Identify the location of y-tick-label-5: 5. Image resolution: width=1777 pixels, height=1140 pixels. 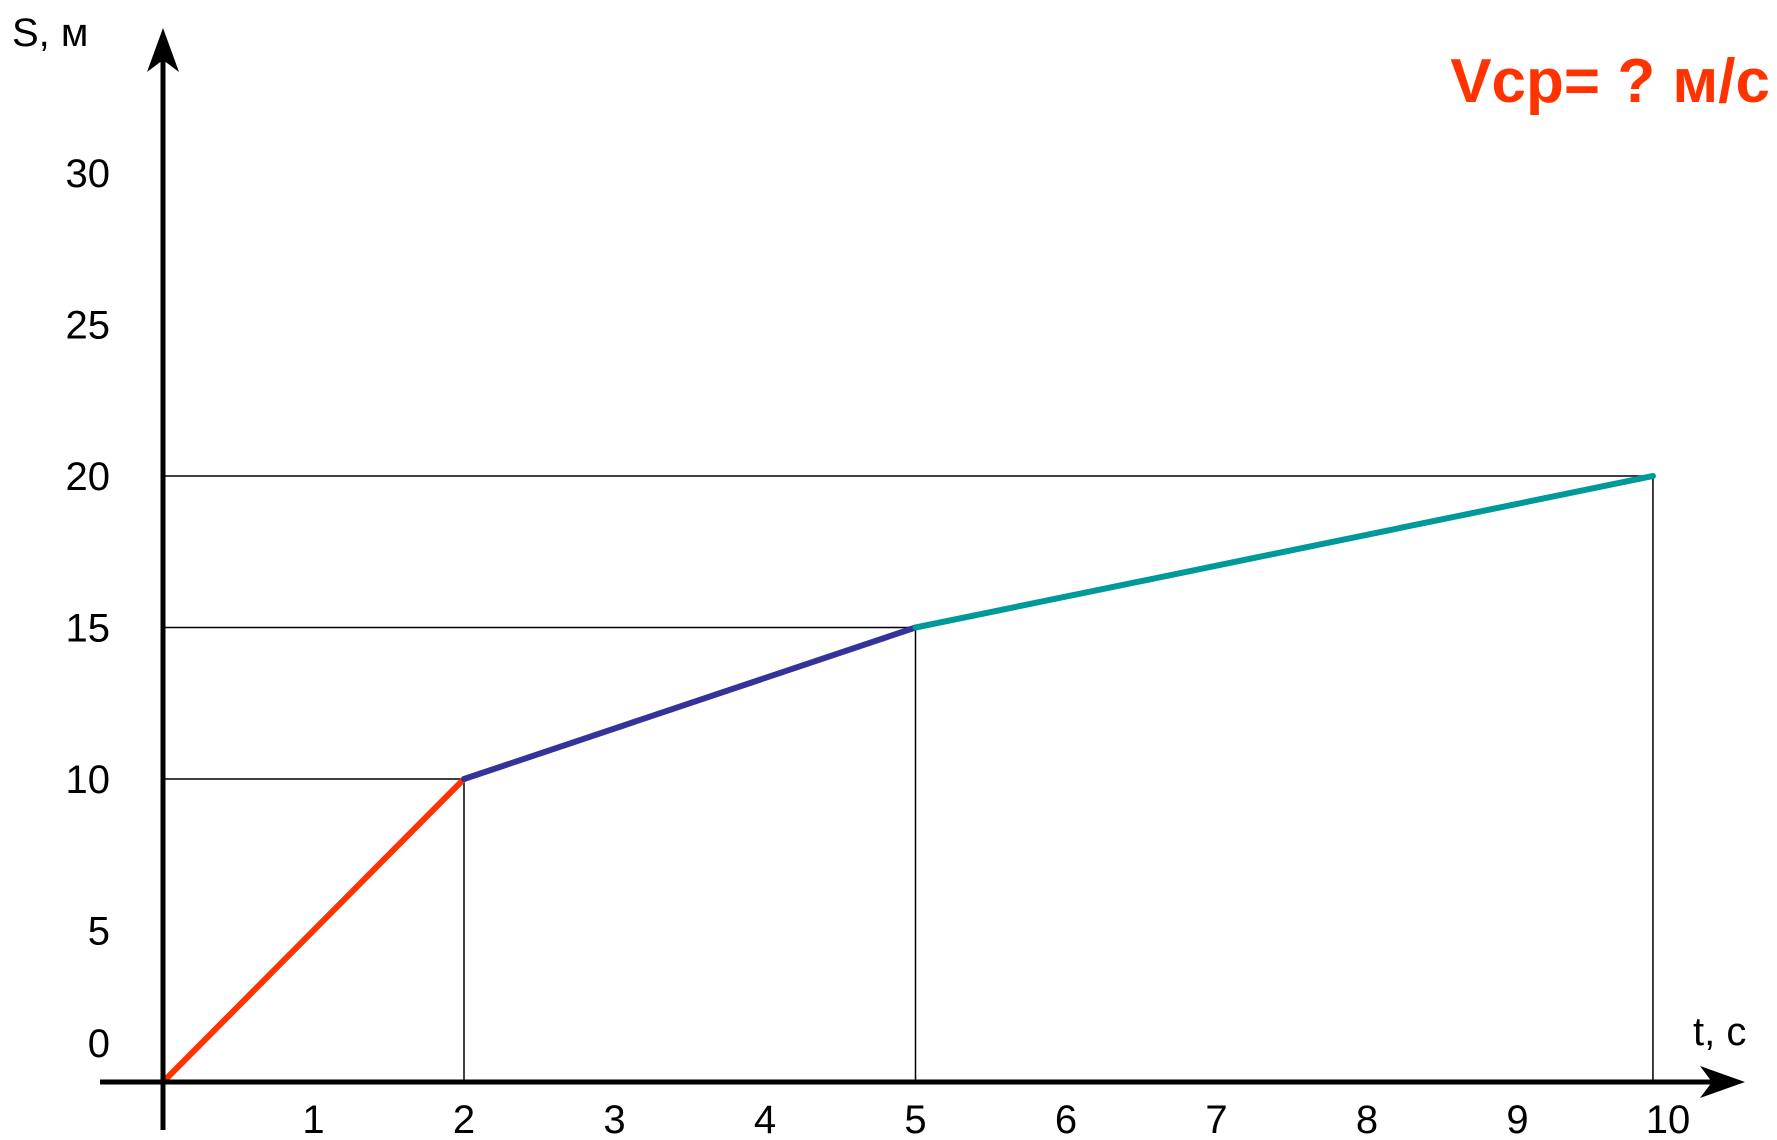
(99, 932).